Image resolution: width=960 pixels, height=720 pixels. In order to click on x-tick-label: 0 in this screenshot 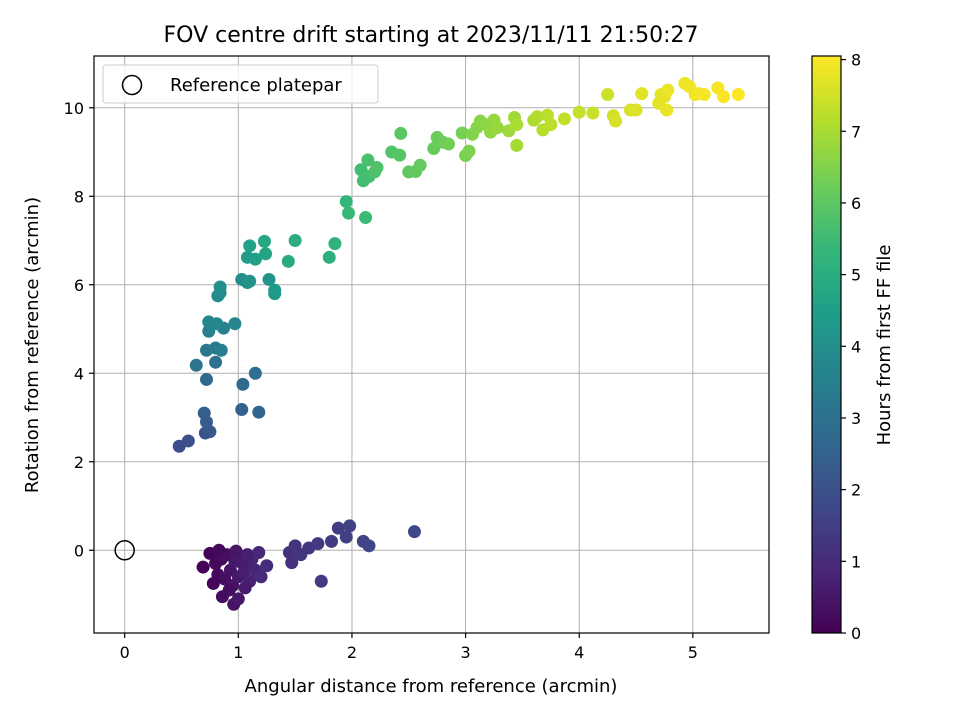, I will do `click(125, 652)`.